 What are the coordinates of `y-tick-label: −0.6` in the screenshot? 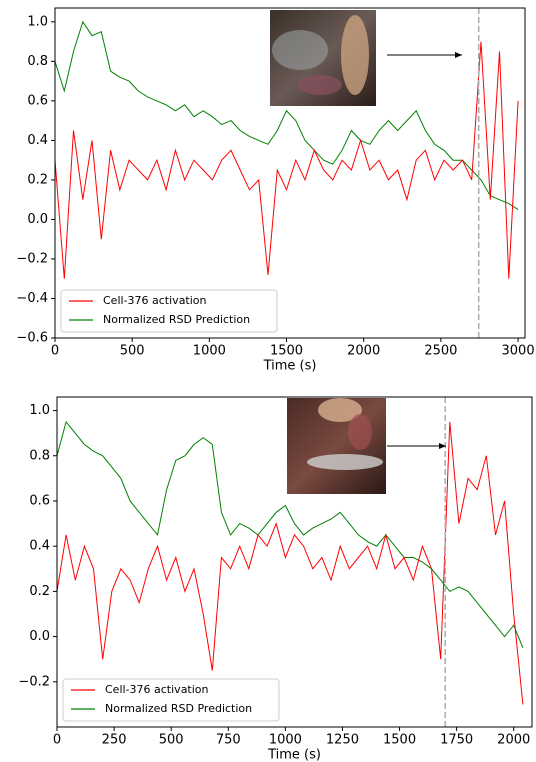 It's located at (32, 338).